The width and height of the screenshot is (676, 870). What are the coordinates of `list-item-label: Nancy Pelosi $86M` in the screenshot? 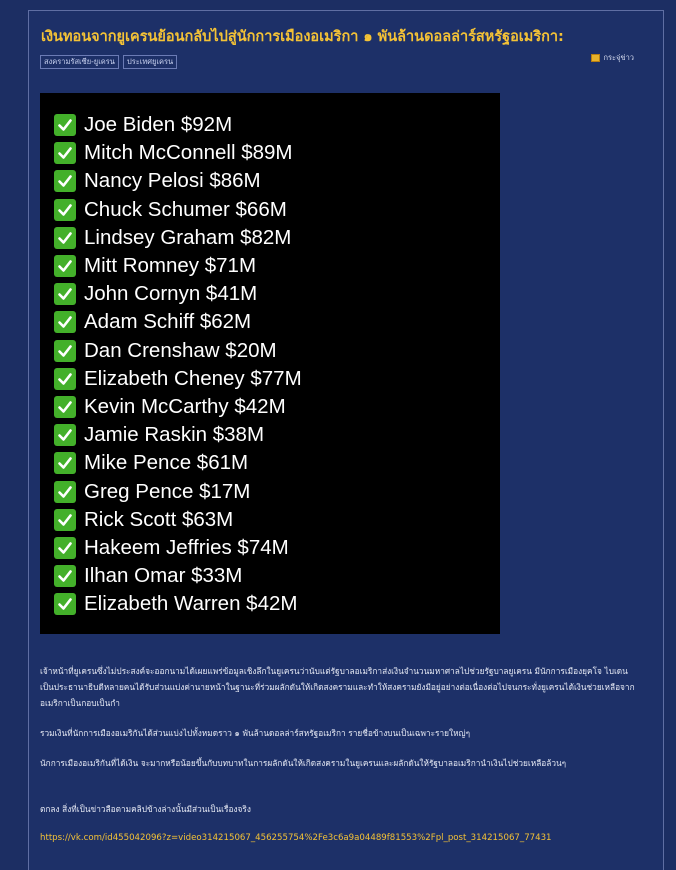 It's located at (172, 181).